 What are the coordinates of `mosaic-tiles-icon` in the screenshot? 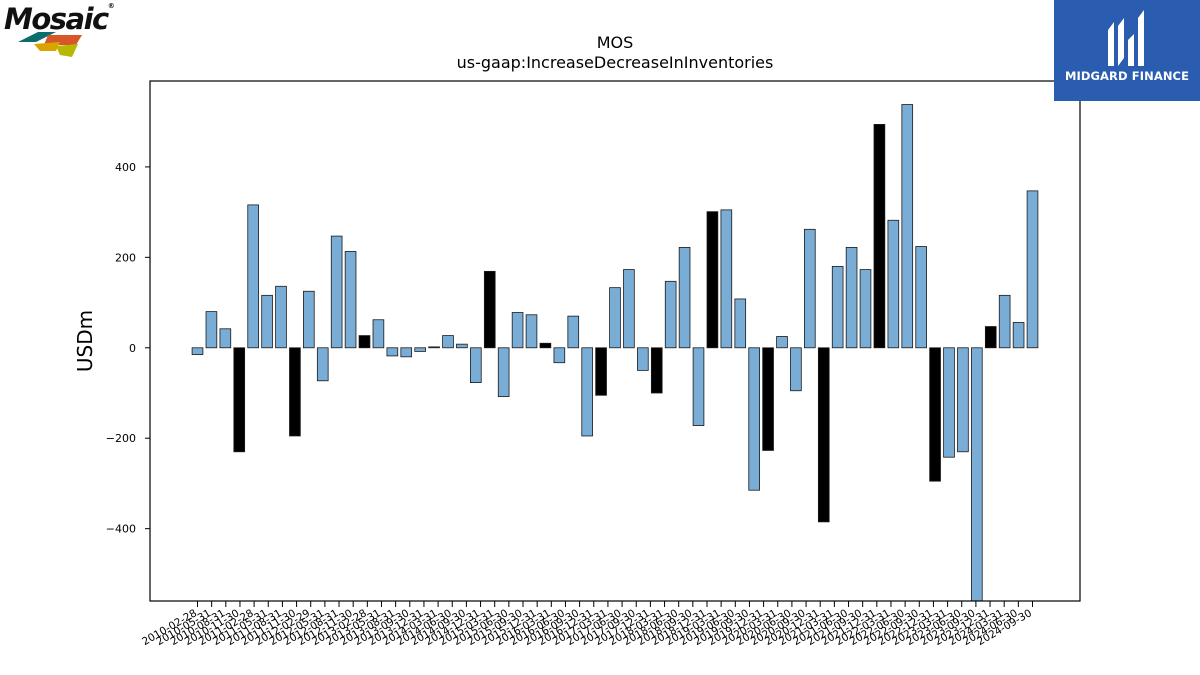 It's located at (50, 44).